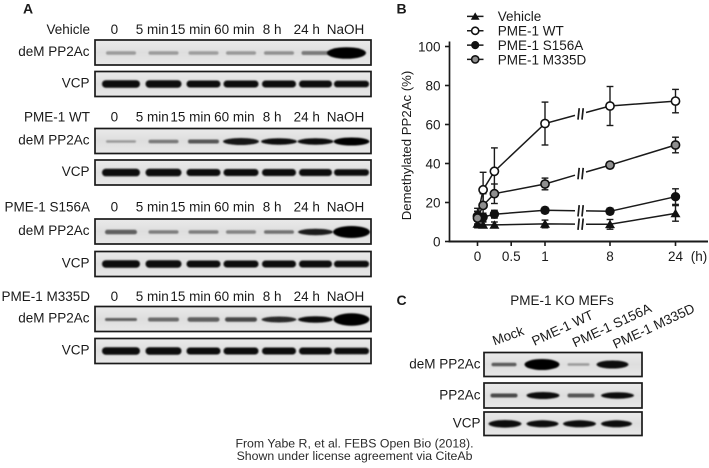  Describe the element at coordinates (402, 300) in the screenshot. I see `svg-text: C` at that location.